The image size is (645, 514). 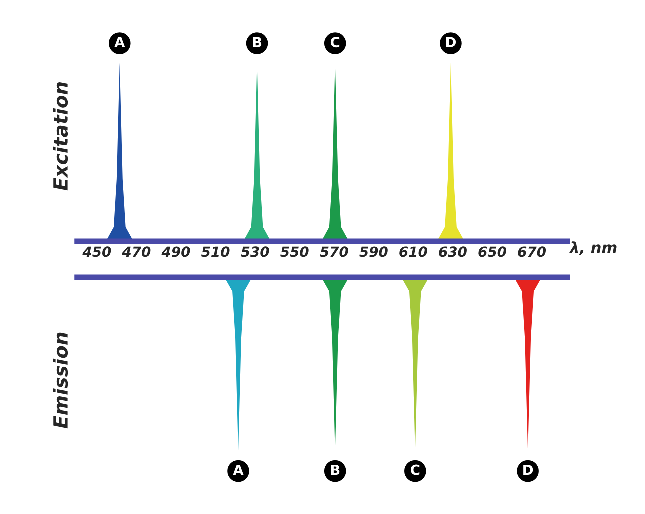 I want to click on x-tick-label: 450, so click(x=97, y=252).